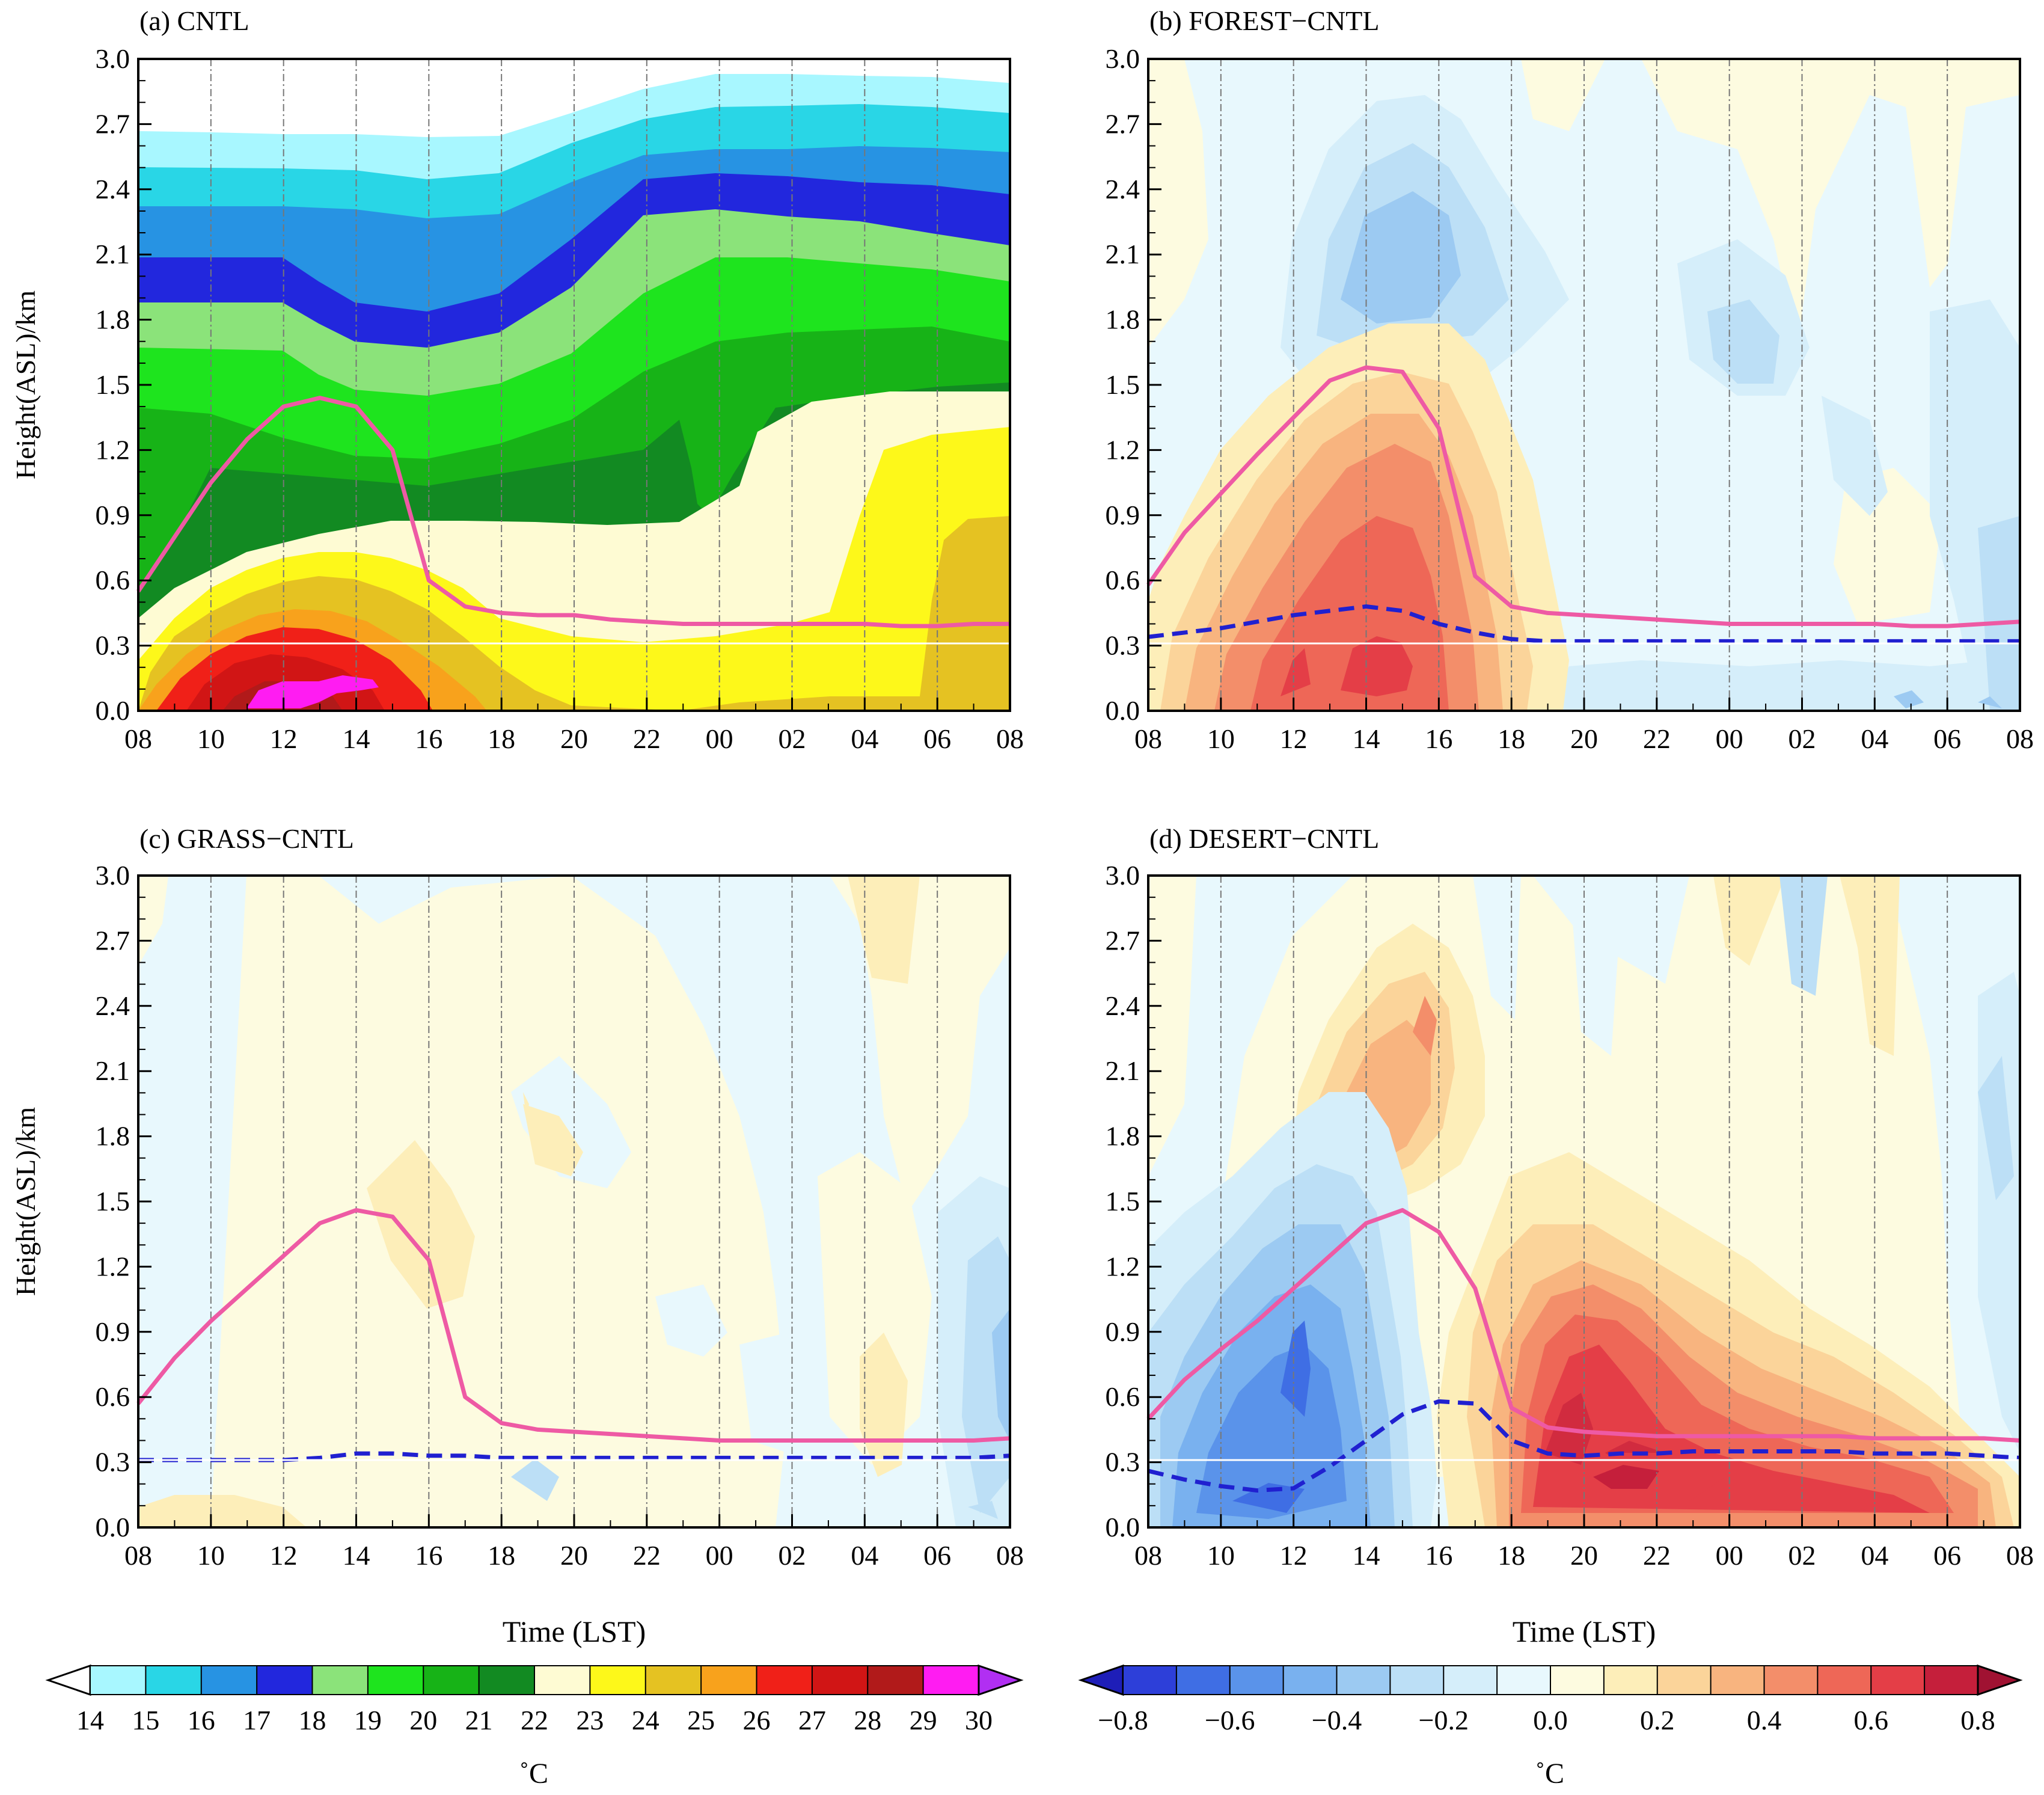 This screenshot has height=1795, width=2044. Describe the element at coordinates (720, 1555) in the screenshot. I see `panel-c-x-tick-label: 00` at that location.